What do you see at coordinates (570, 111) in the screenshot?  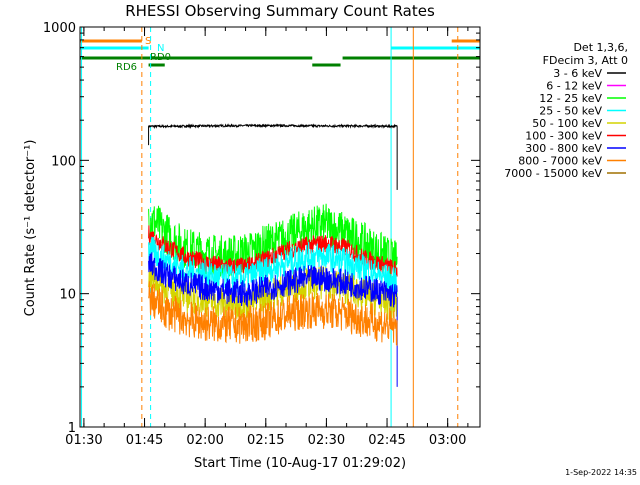 I see `legend-entry-label: 25 - 50 keV` at bounding box center [570, 111].